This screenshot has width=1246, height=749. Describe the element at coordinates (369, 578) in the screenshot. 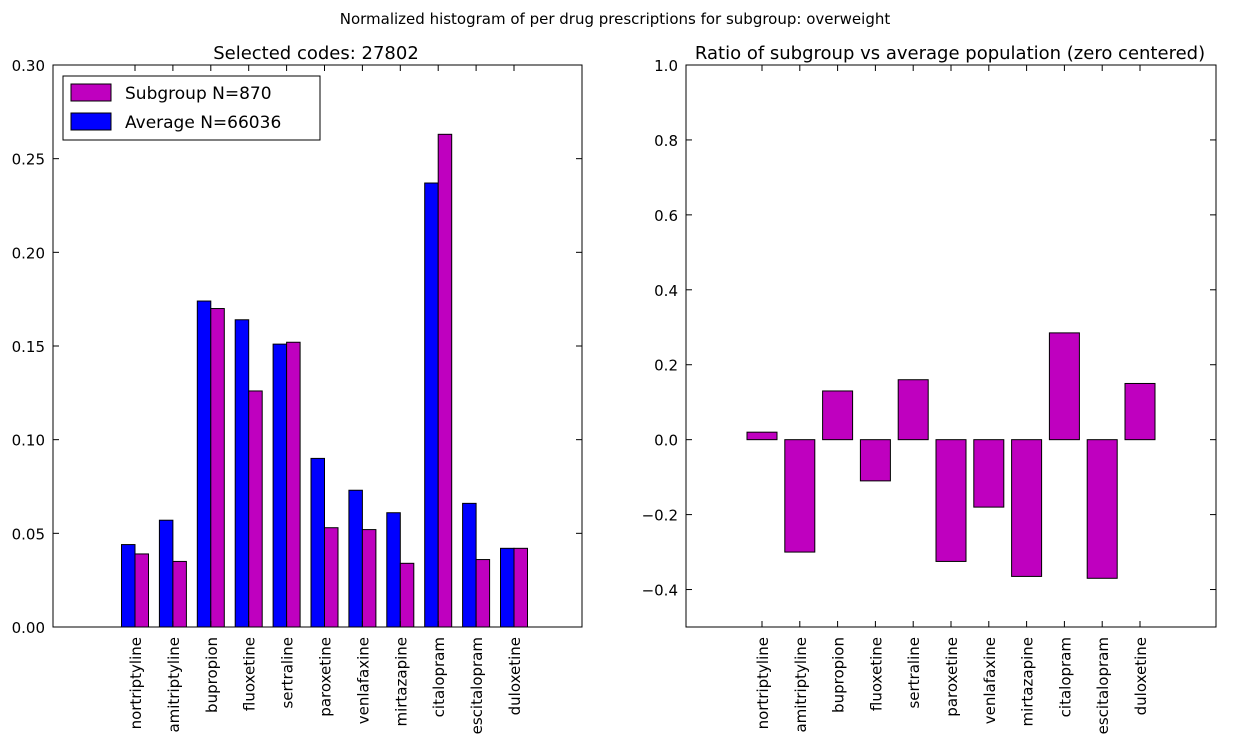

I see `bar-subgroup-venlafaxine` at that location.